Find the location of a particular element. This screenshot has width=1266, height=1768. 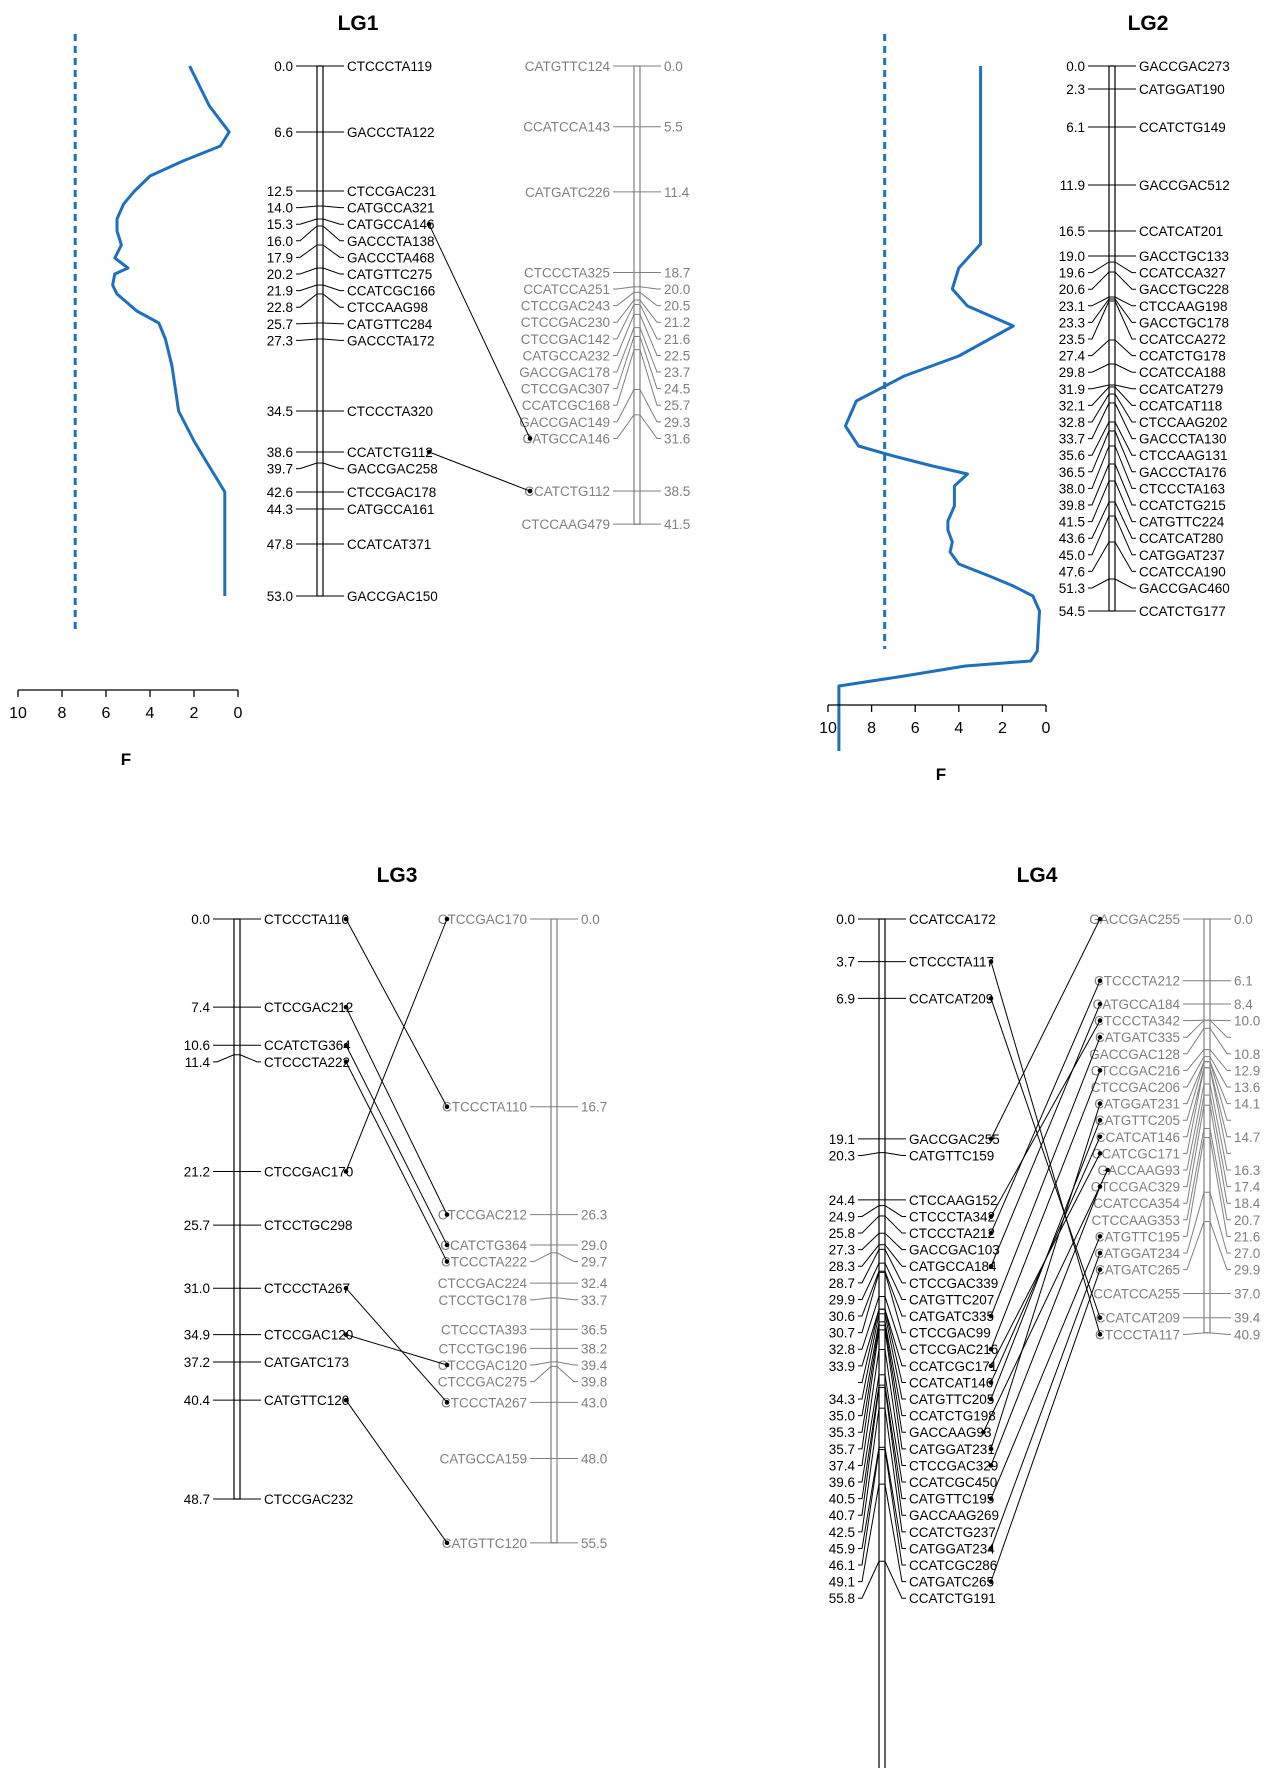

marker-name: CTCCCTA163 is located at coordinates (1182, 488).